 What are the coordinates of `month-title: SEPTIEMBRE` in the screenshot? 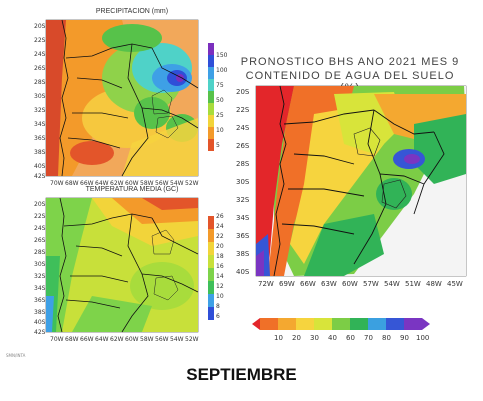 It's located at (241, 374).